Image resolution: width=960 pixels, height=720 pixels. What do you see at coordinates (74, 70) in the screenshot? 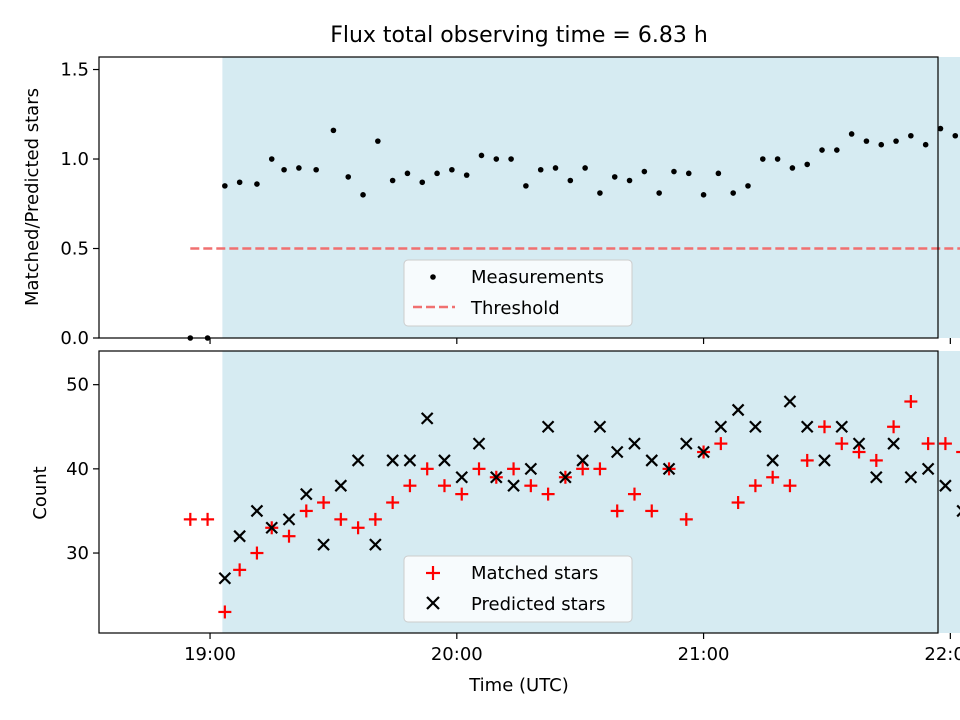
I see `top-y-tick-label: 1.5` at bounding box center [74, 70].